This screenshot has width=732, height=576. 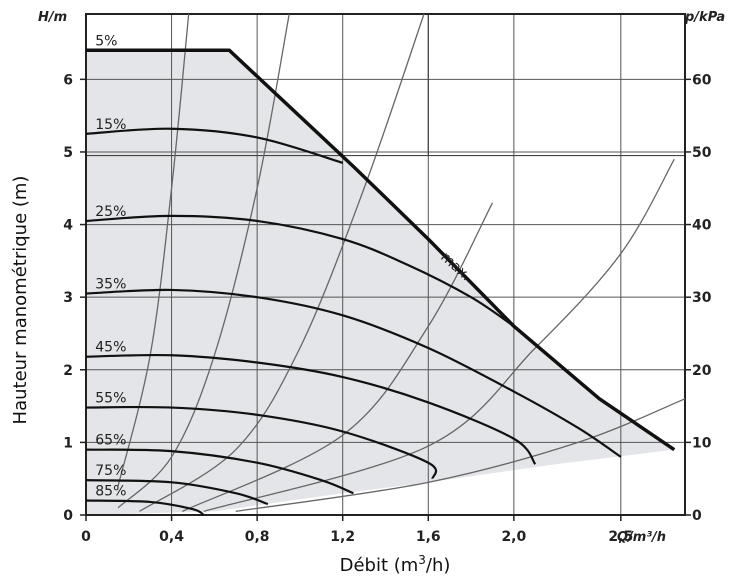 What do you see at coordinates (702, 153) in the screenshot?
I see `y-right-tick-label-5: 50` at bounding box center [702, 153].